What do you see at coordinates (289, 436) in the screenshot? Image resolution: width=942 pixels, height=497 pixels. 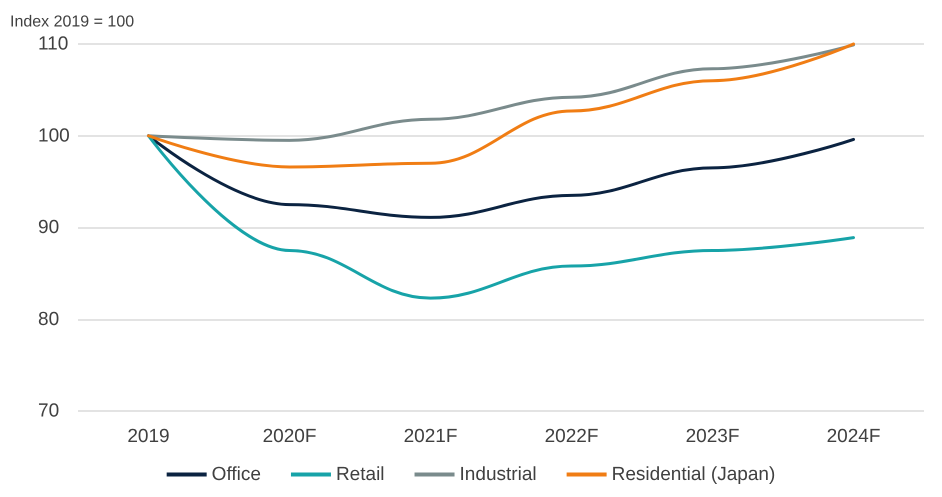 I see `x-tick-label: 2020F` at bounding box center [289, 436].